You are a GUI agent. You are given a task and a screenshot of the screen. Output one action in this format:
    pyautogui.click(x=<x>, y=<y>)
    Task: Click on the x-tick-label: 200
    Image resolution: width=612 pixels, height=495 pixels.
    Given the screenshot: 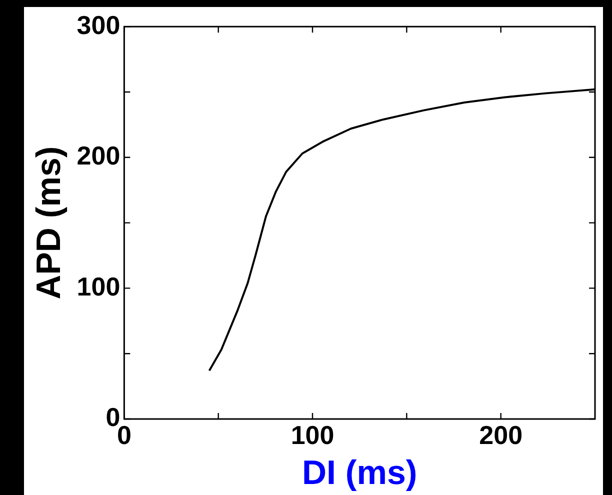 What is the action you would take?
    pyautogui.click(x=501, y=435)
    